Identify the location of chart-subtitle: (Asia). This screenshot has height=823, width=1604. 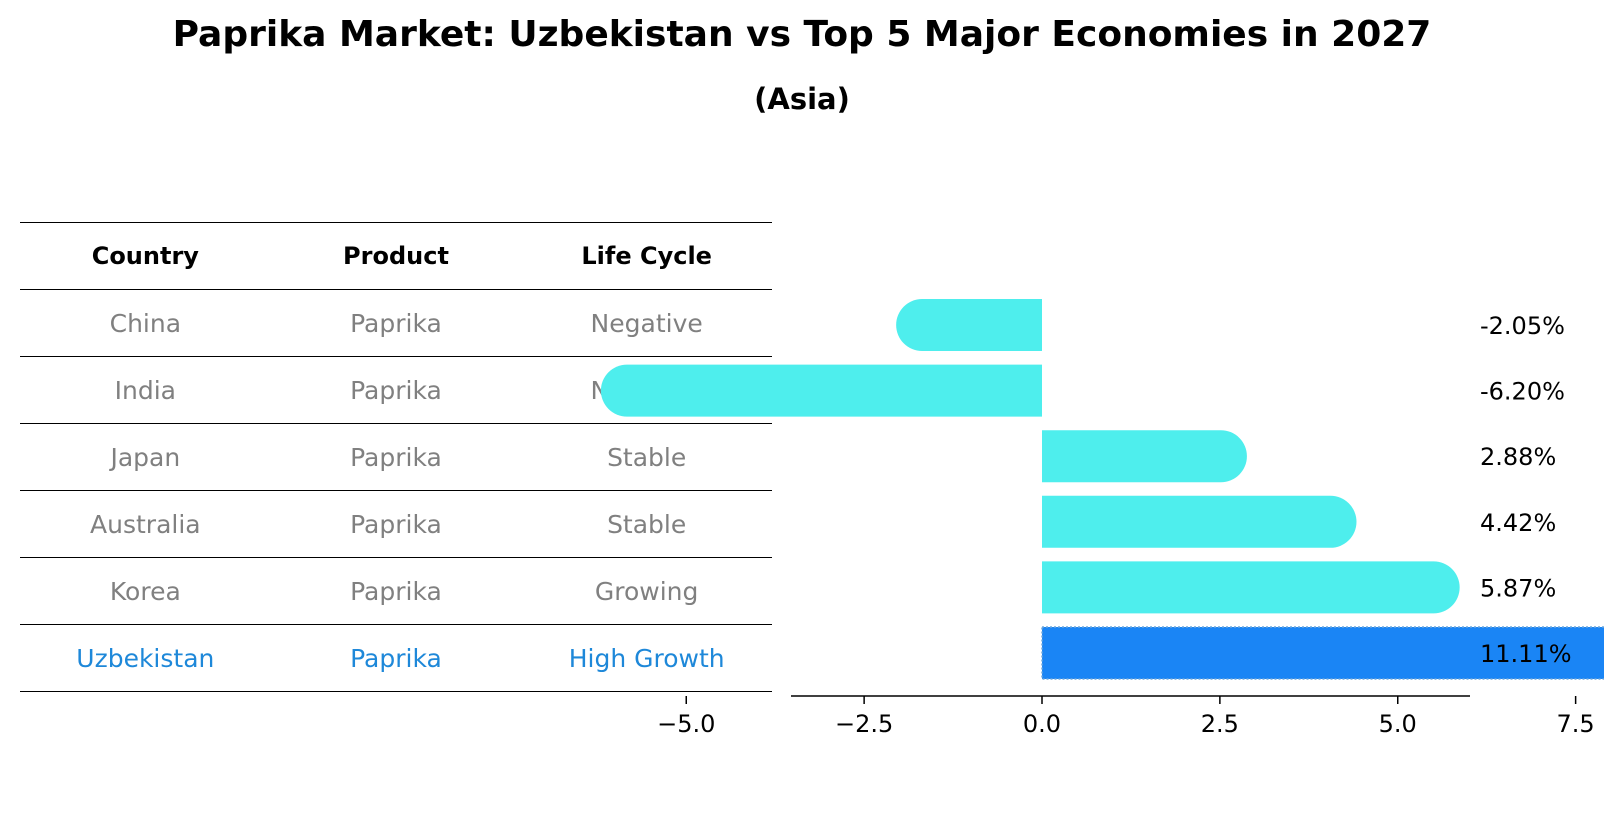
(802, 99).